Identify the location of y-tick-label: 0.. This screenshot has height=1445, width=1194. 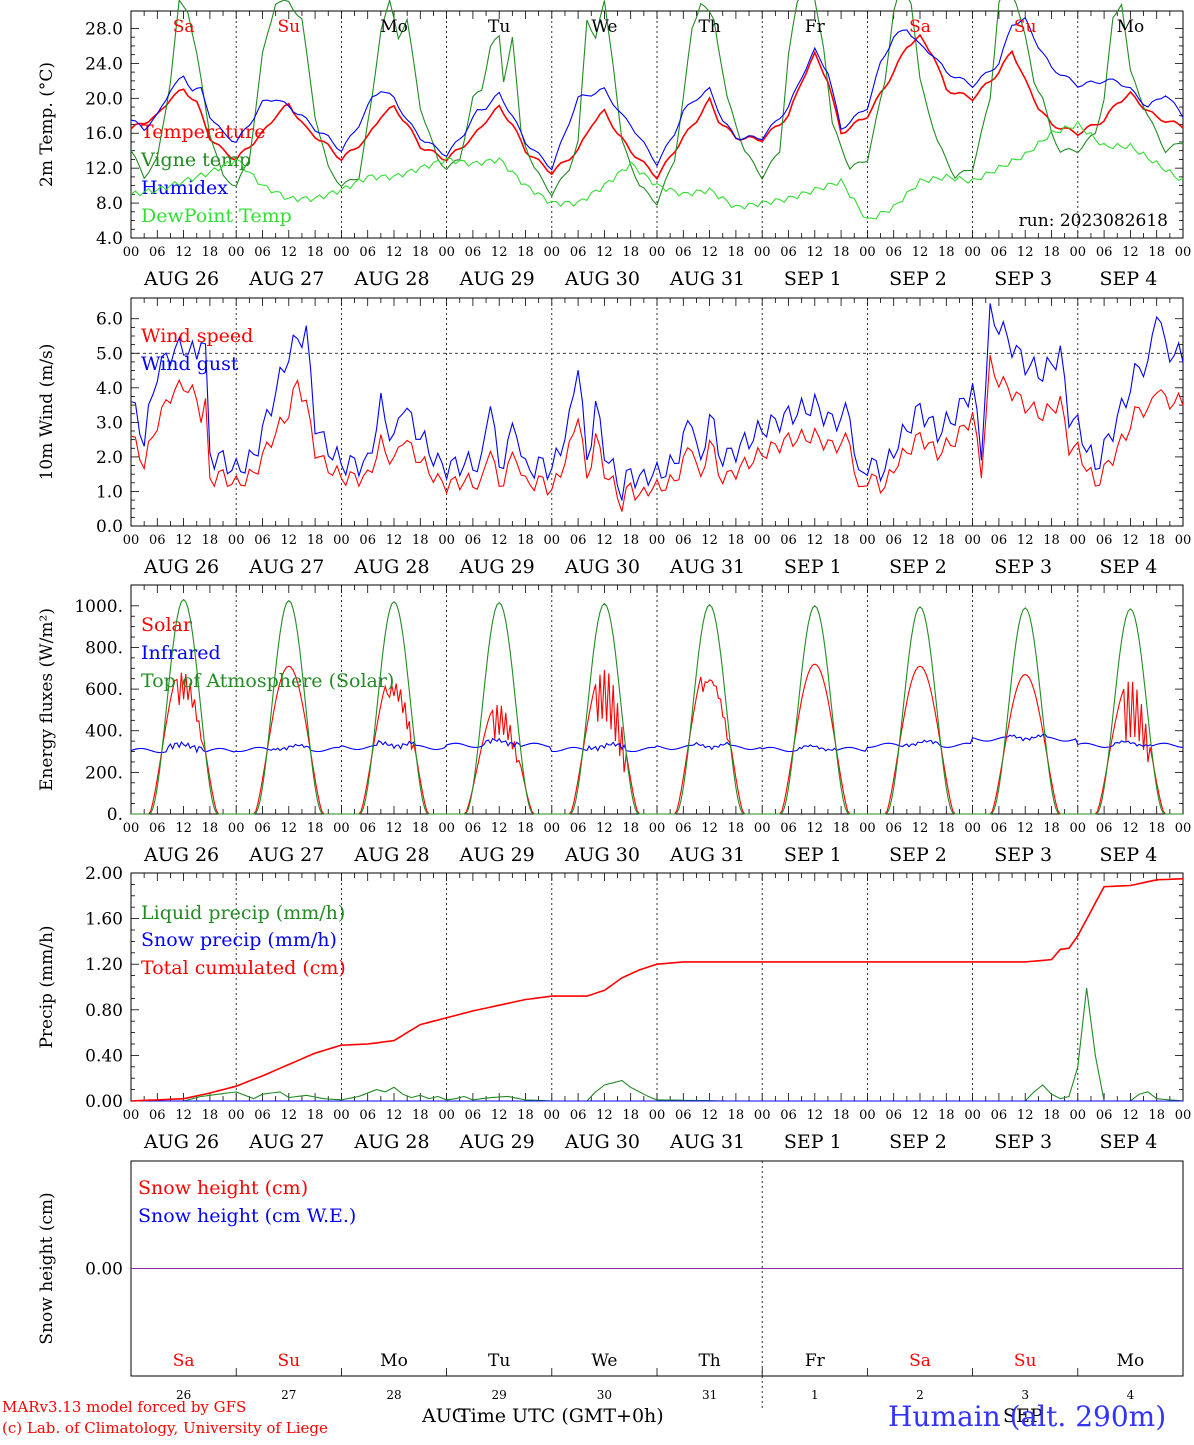
(115, 815).